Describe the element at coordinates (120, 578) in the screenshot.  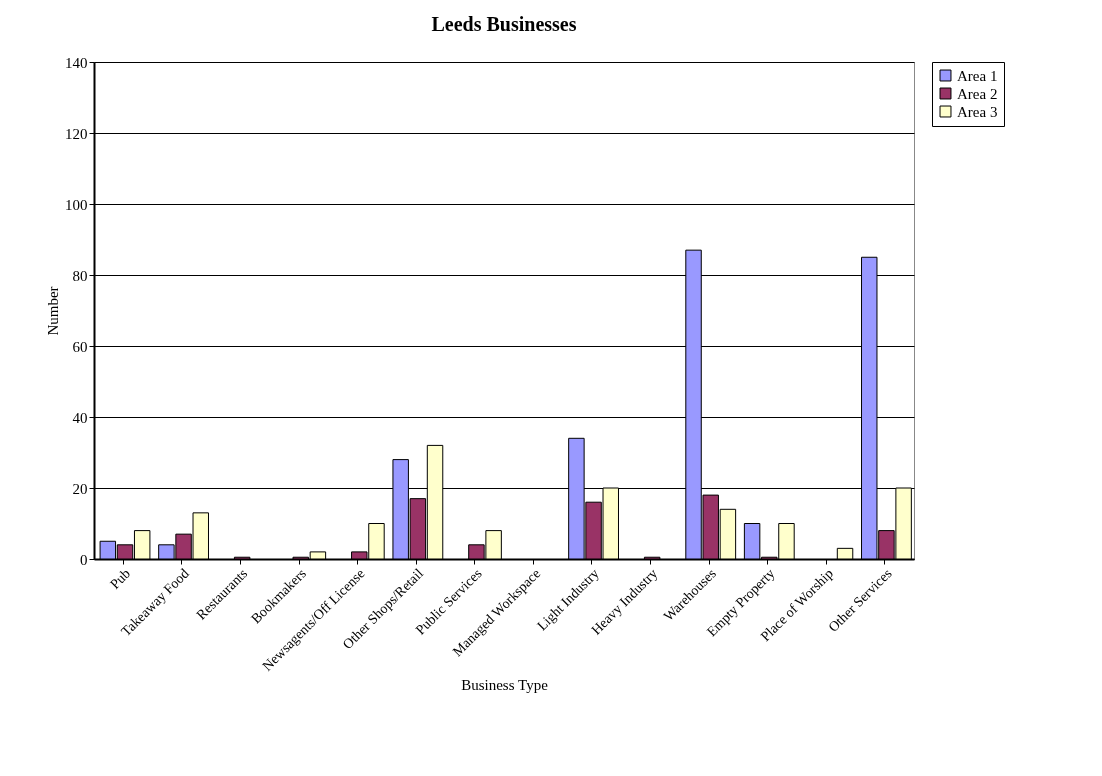
I see `x-tick-label: Pub` at that location.